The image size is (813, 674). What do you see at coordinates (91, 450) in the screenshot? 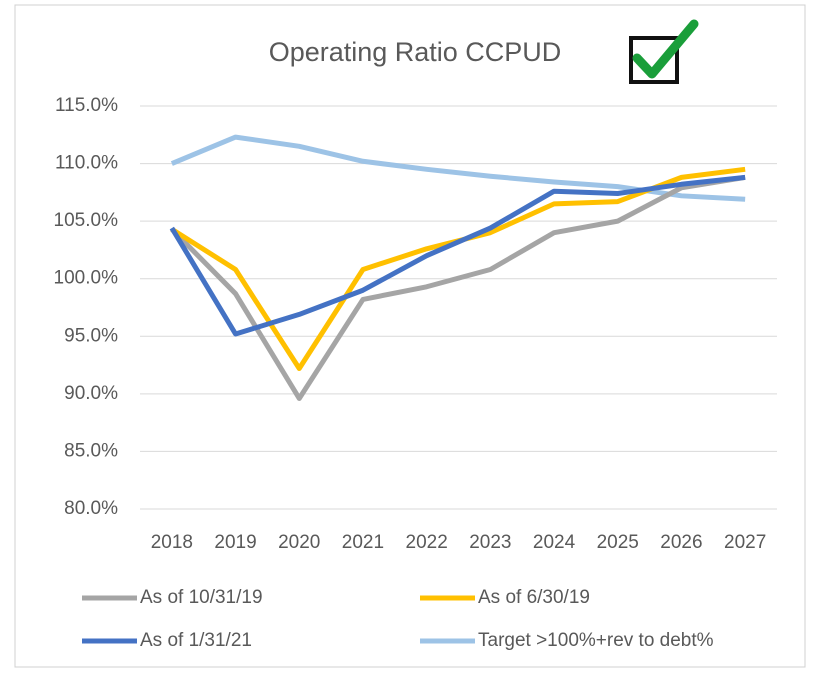
I see `y-tick-label: 85.0%` at bounding box center [91, 450].